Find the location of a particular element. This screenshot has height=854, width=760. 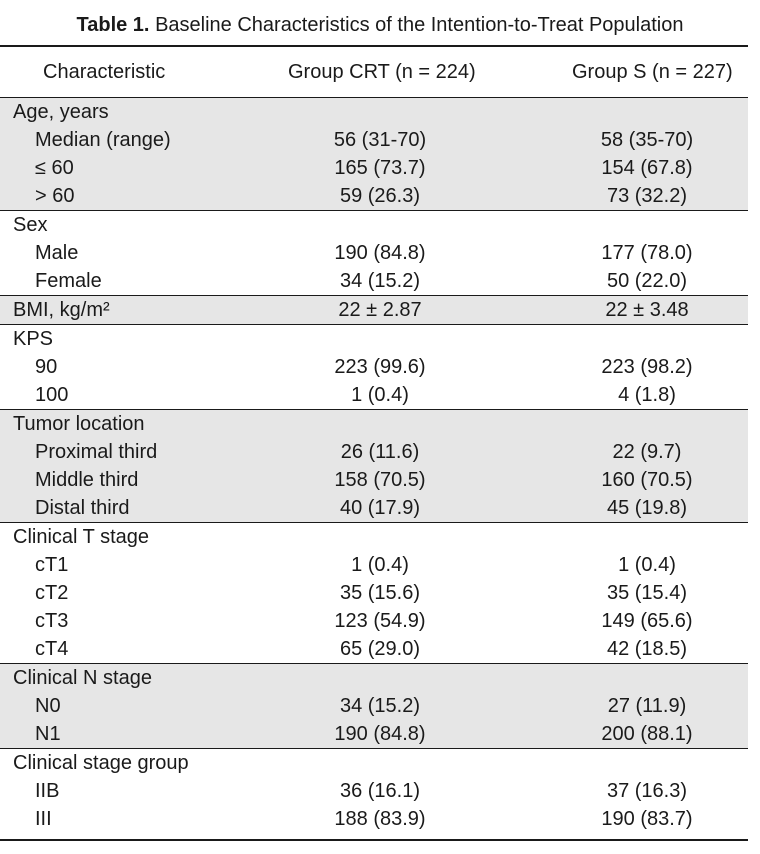

cell-group-crt: 40 (17.9) is located at coordinates (380, 508).